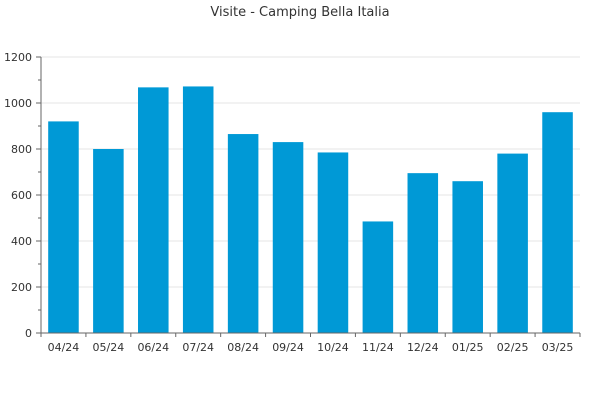 Image resolution: width=600 pixels, height=400 pixels. What do you see at coordinates (558, 347) in the screenshot?
I see `x-tick-label: 03/25` at bounding box center [558, 347].